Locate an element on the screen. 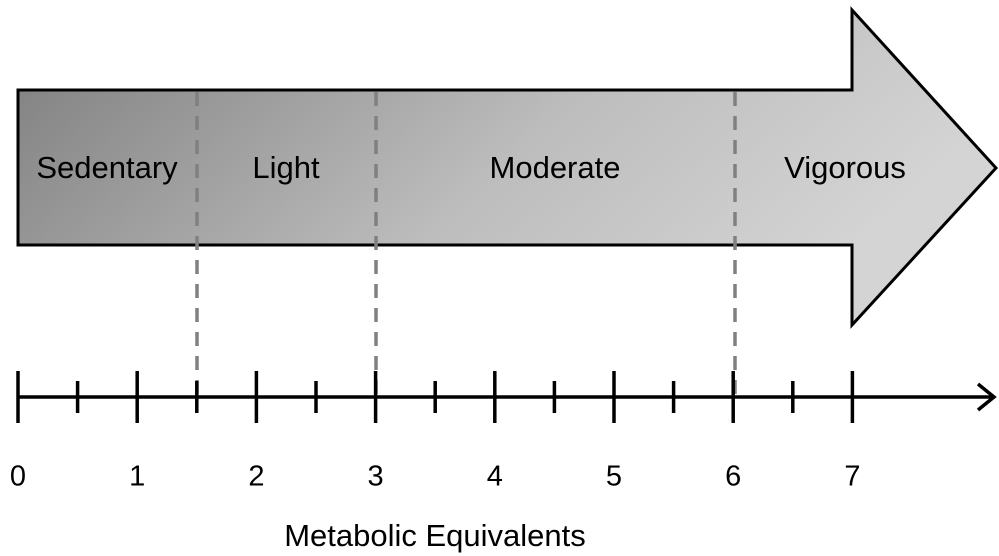 The width and height of the screenshot is (999, 556). tick-label: 0 is located at coordinates (18, 477).